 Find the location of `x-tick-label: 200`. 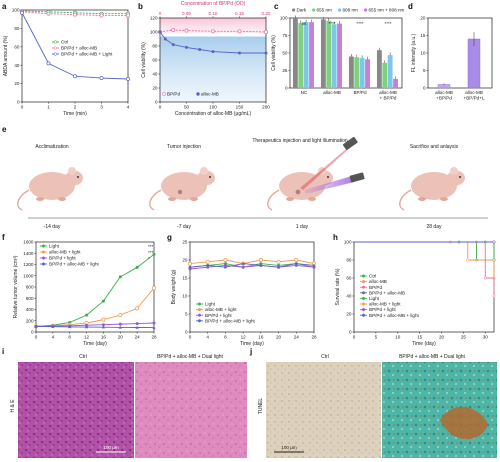

x-tick-label: 200 is located at coordinates (266, 107).